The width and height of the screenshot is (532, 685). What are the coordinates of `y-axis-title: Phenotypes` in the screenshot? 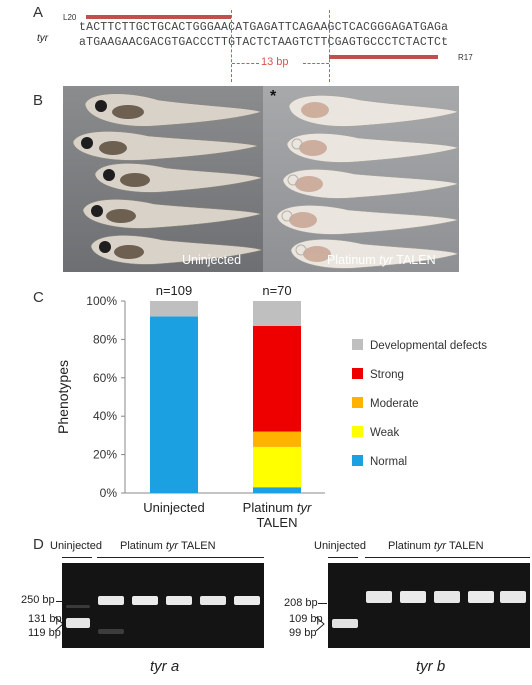 It's located at (63, 397).